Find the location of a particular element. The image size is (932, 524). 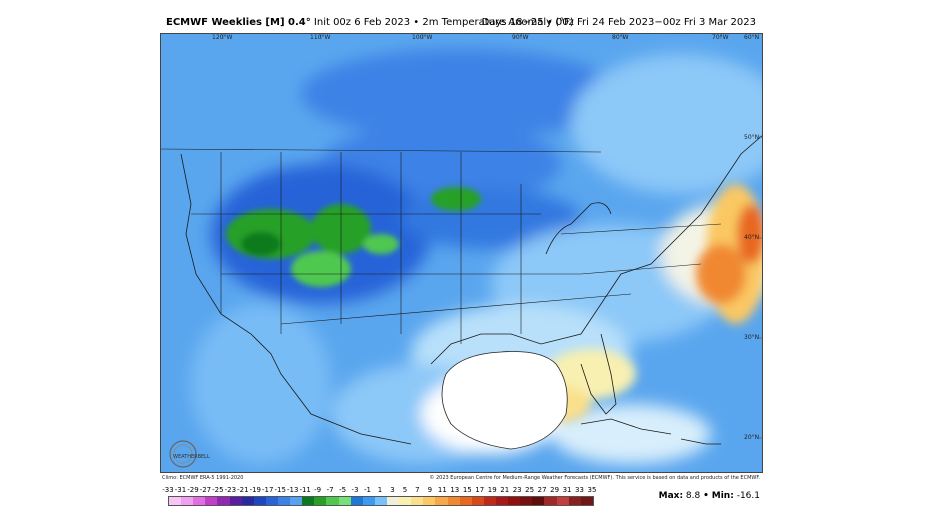

lat-label-40n: 40°N is located at coordinates (752, 237).